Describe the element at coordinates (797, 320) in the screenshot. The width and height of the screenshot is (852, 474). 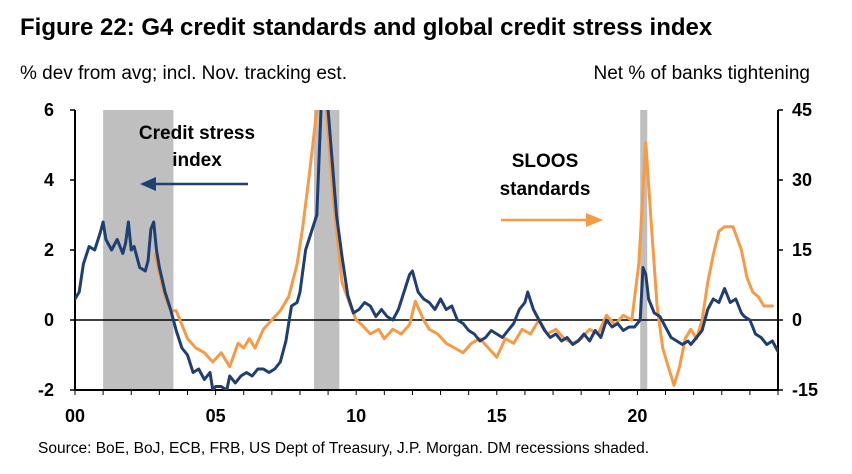
I see `right-tick-label: 0` at that location.